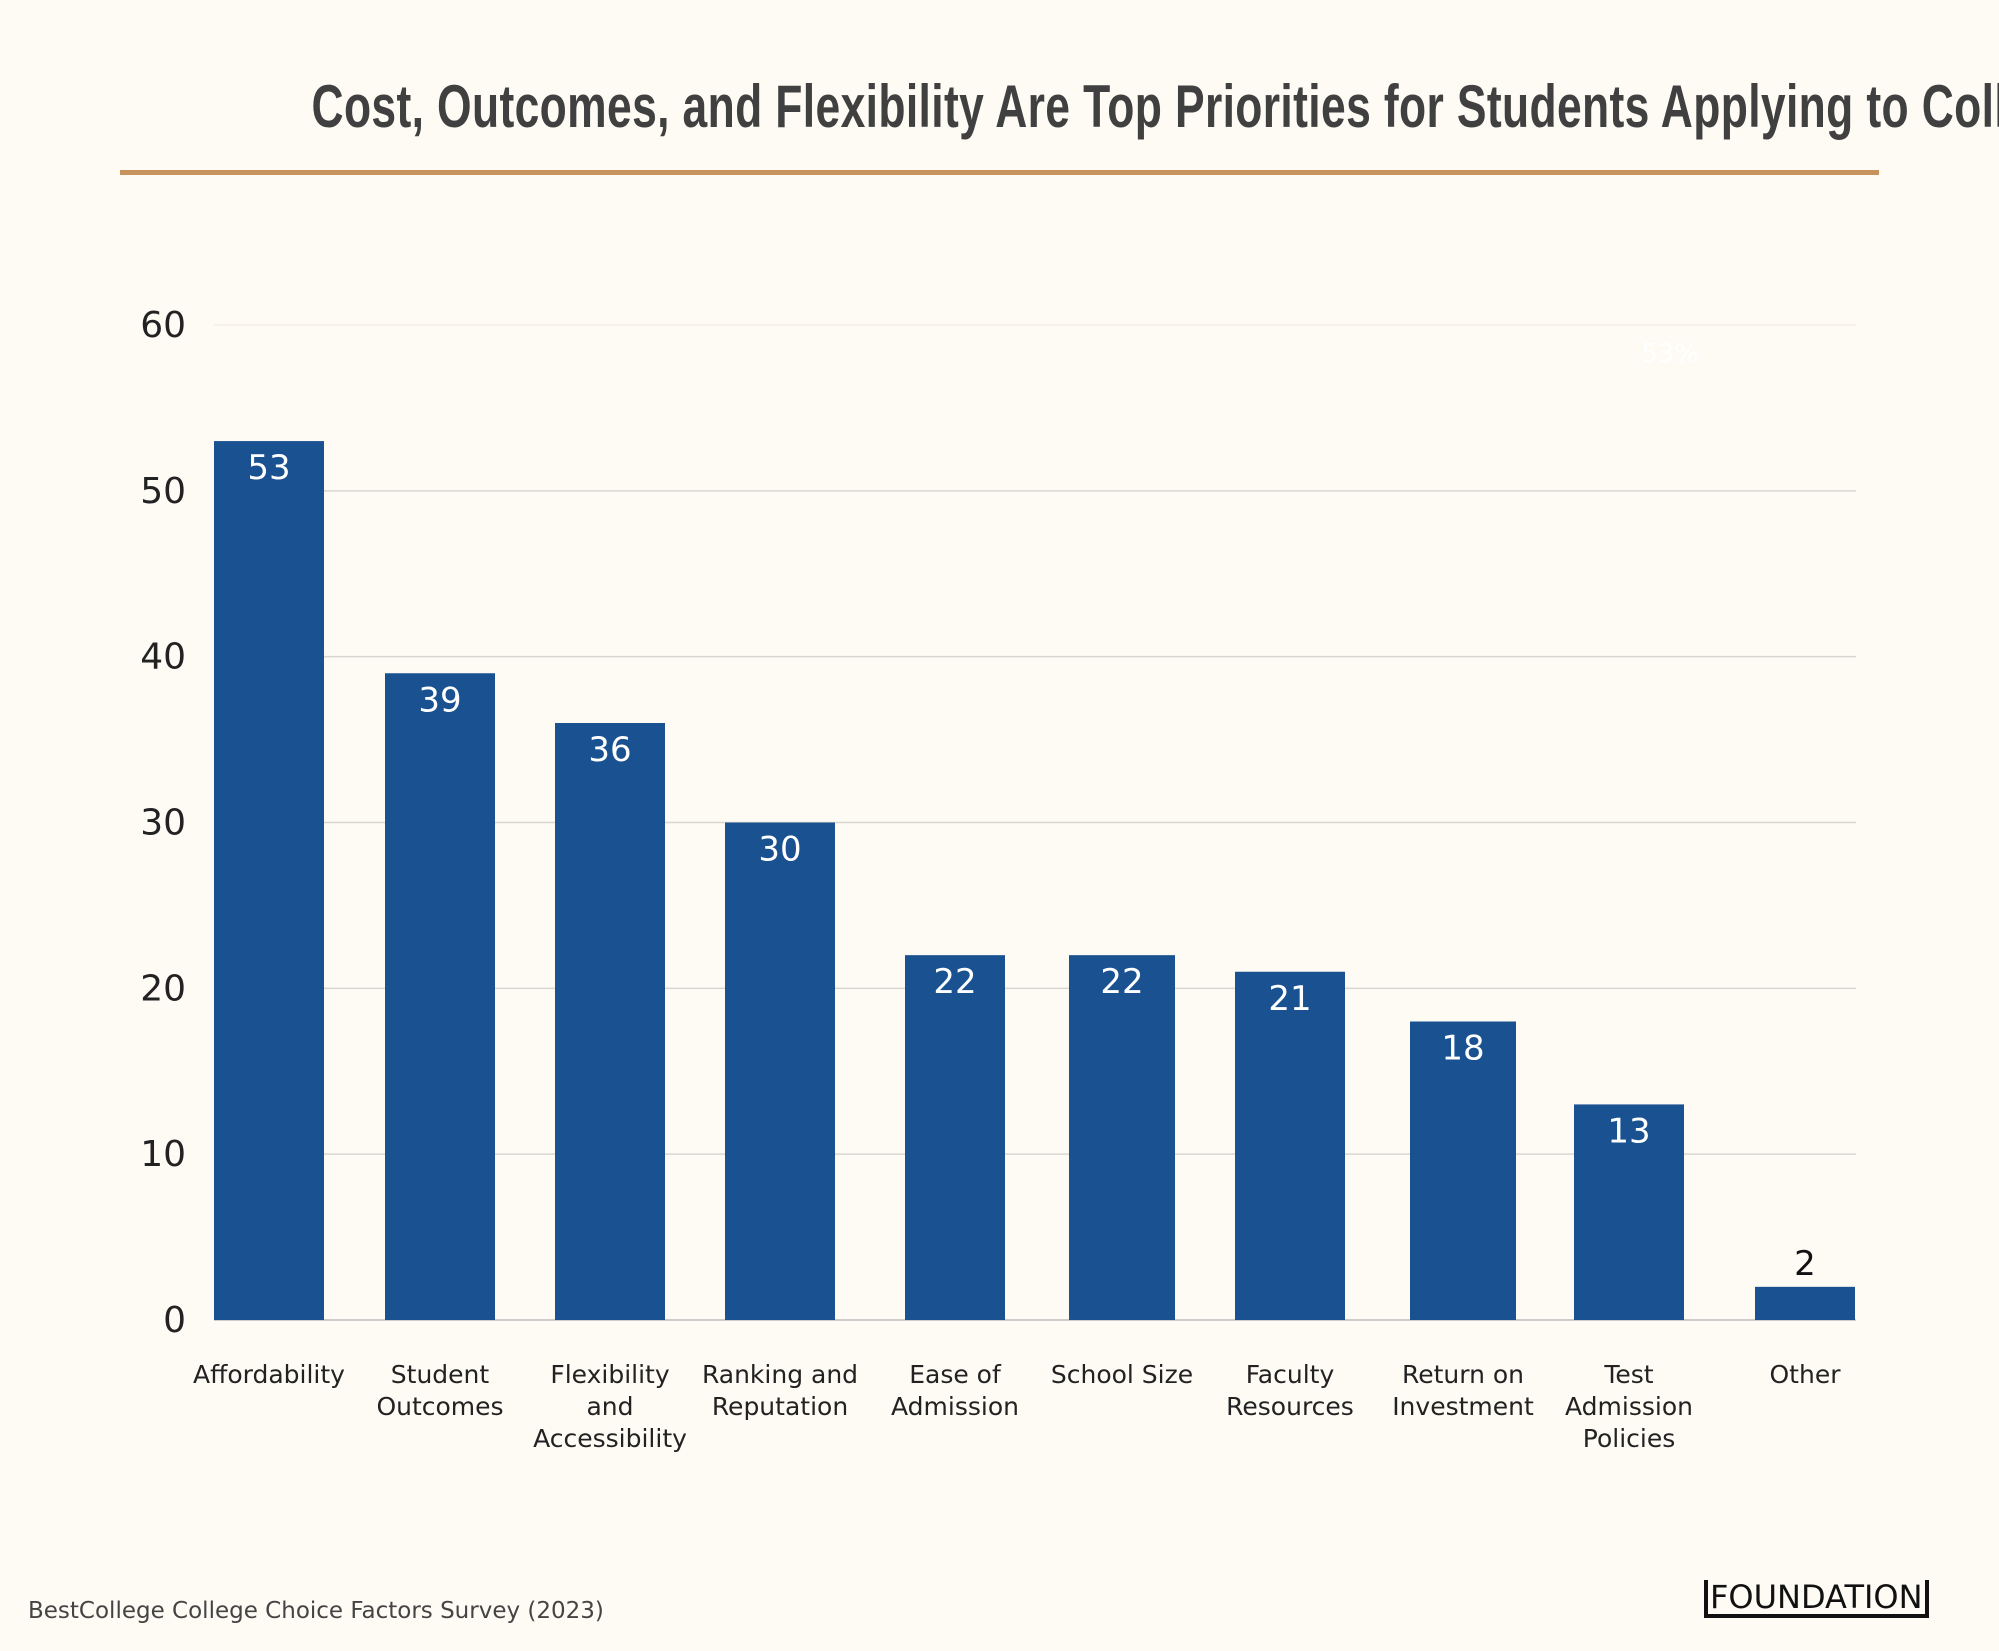 The image size is (1999, 1651). What do you see at coordinates (779, 850) in the screenshot?
I see `data-label: 30` at bounding box center [779, 850].